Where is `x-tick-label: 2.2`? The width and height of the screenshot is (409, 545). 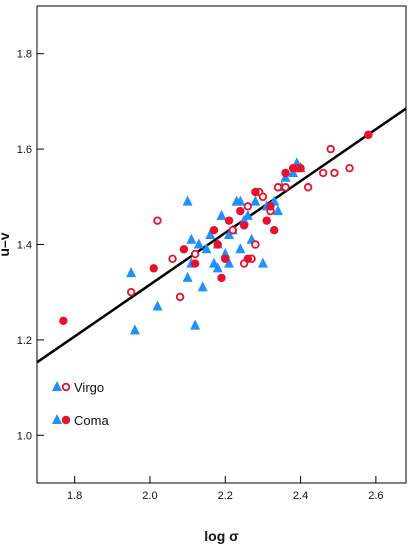 x-tick-label: 2.2 is located at coordinates (225, 496).